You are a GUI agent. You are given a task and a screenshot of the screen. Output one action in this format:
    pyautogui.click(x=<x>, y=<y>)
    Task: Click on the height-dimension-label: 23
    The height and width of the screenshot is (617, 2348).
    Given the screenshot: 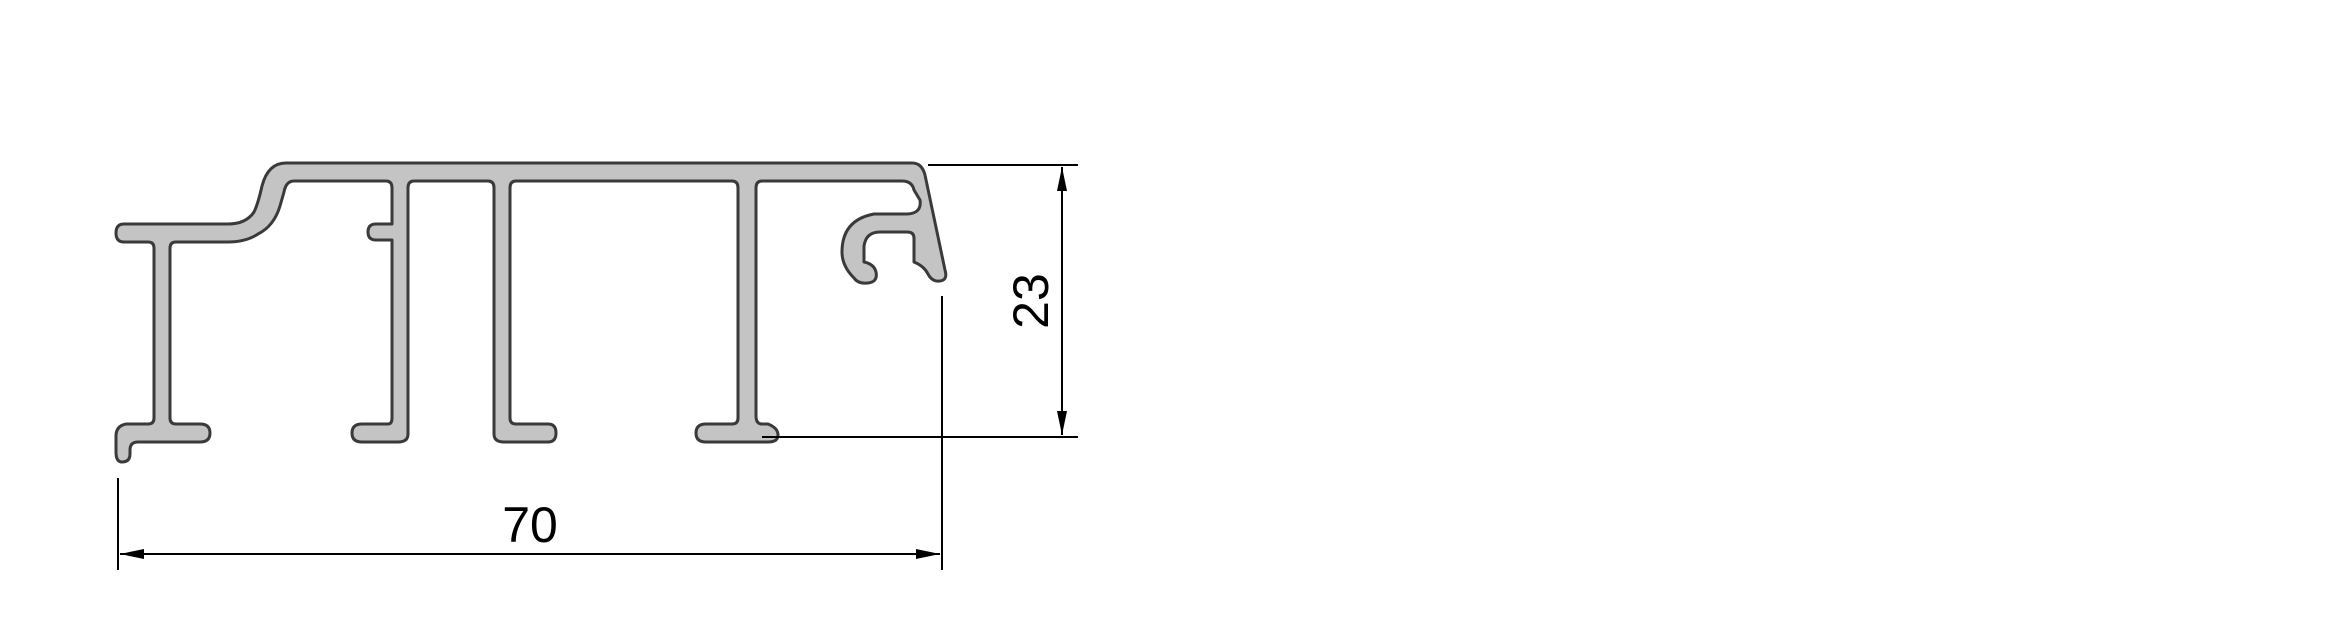 What is the action you would take?
    pyautogui.click(x=1031, y=301)
    